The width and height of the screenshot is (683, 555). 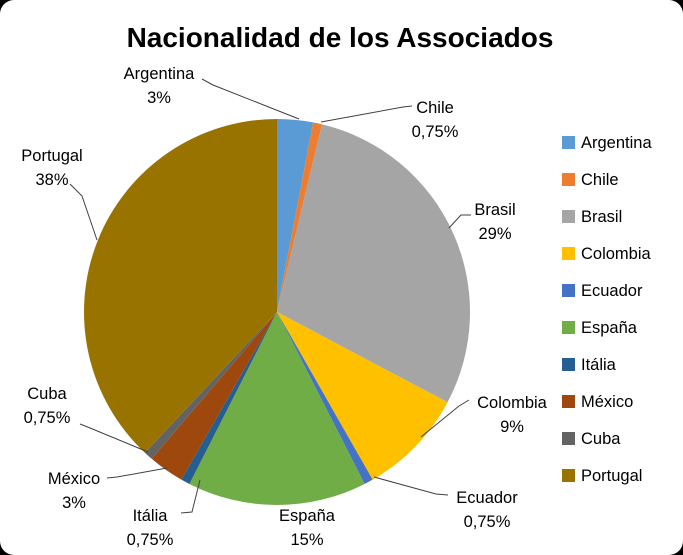 I want to click on legend-item-italia: Itália, so click(x=589, y=365).